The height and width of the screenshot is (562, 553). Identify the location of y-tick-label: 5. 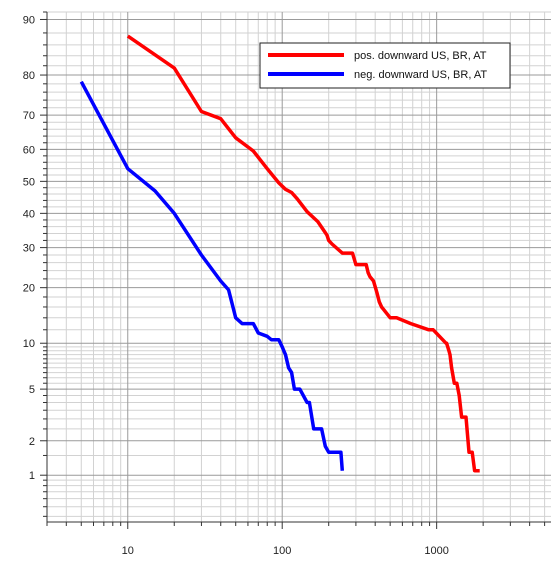
(32, 390).